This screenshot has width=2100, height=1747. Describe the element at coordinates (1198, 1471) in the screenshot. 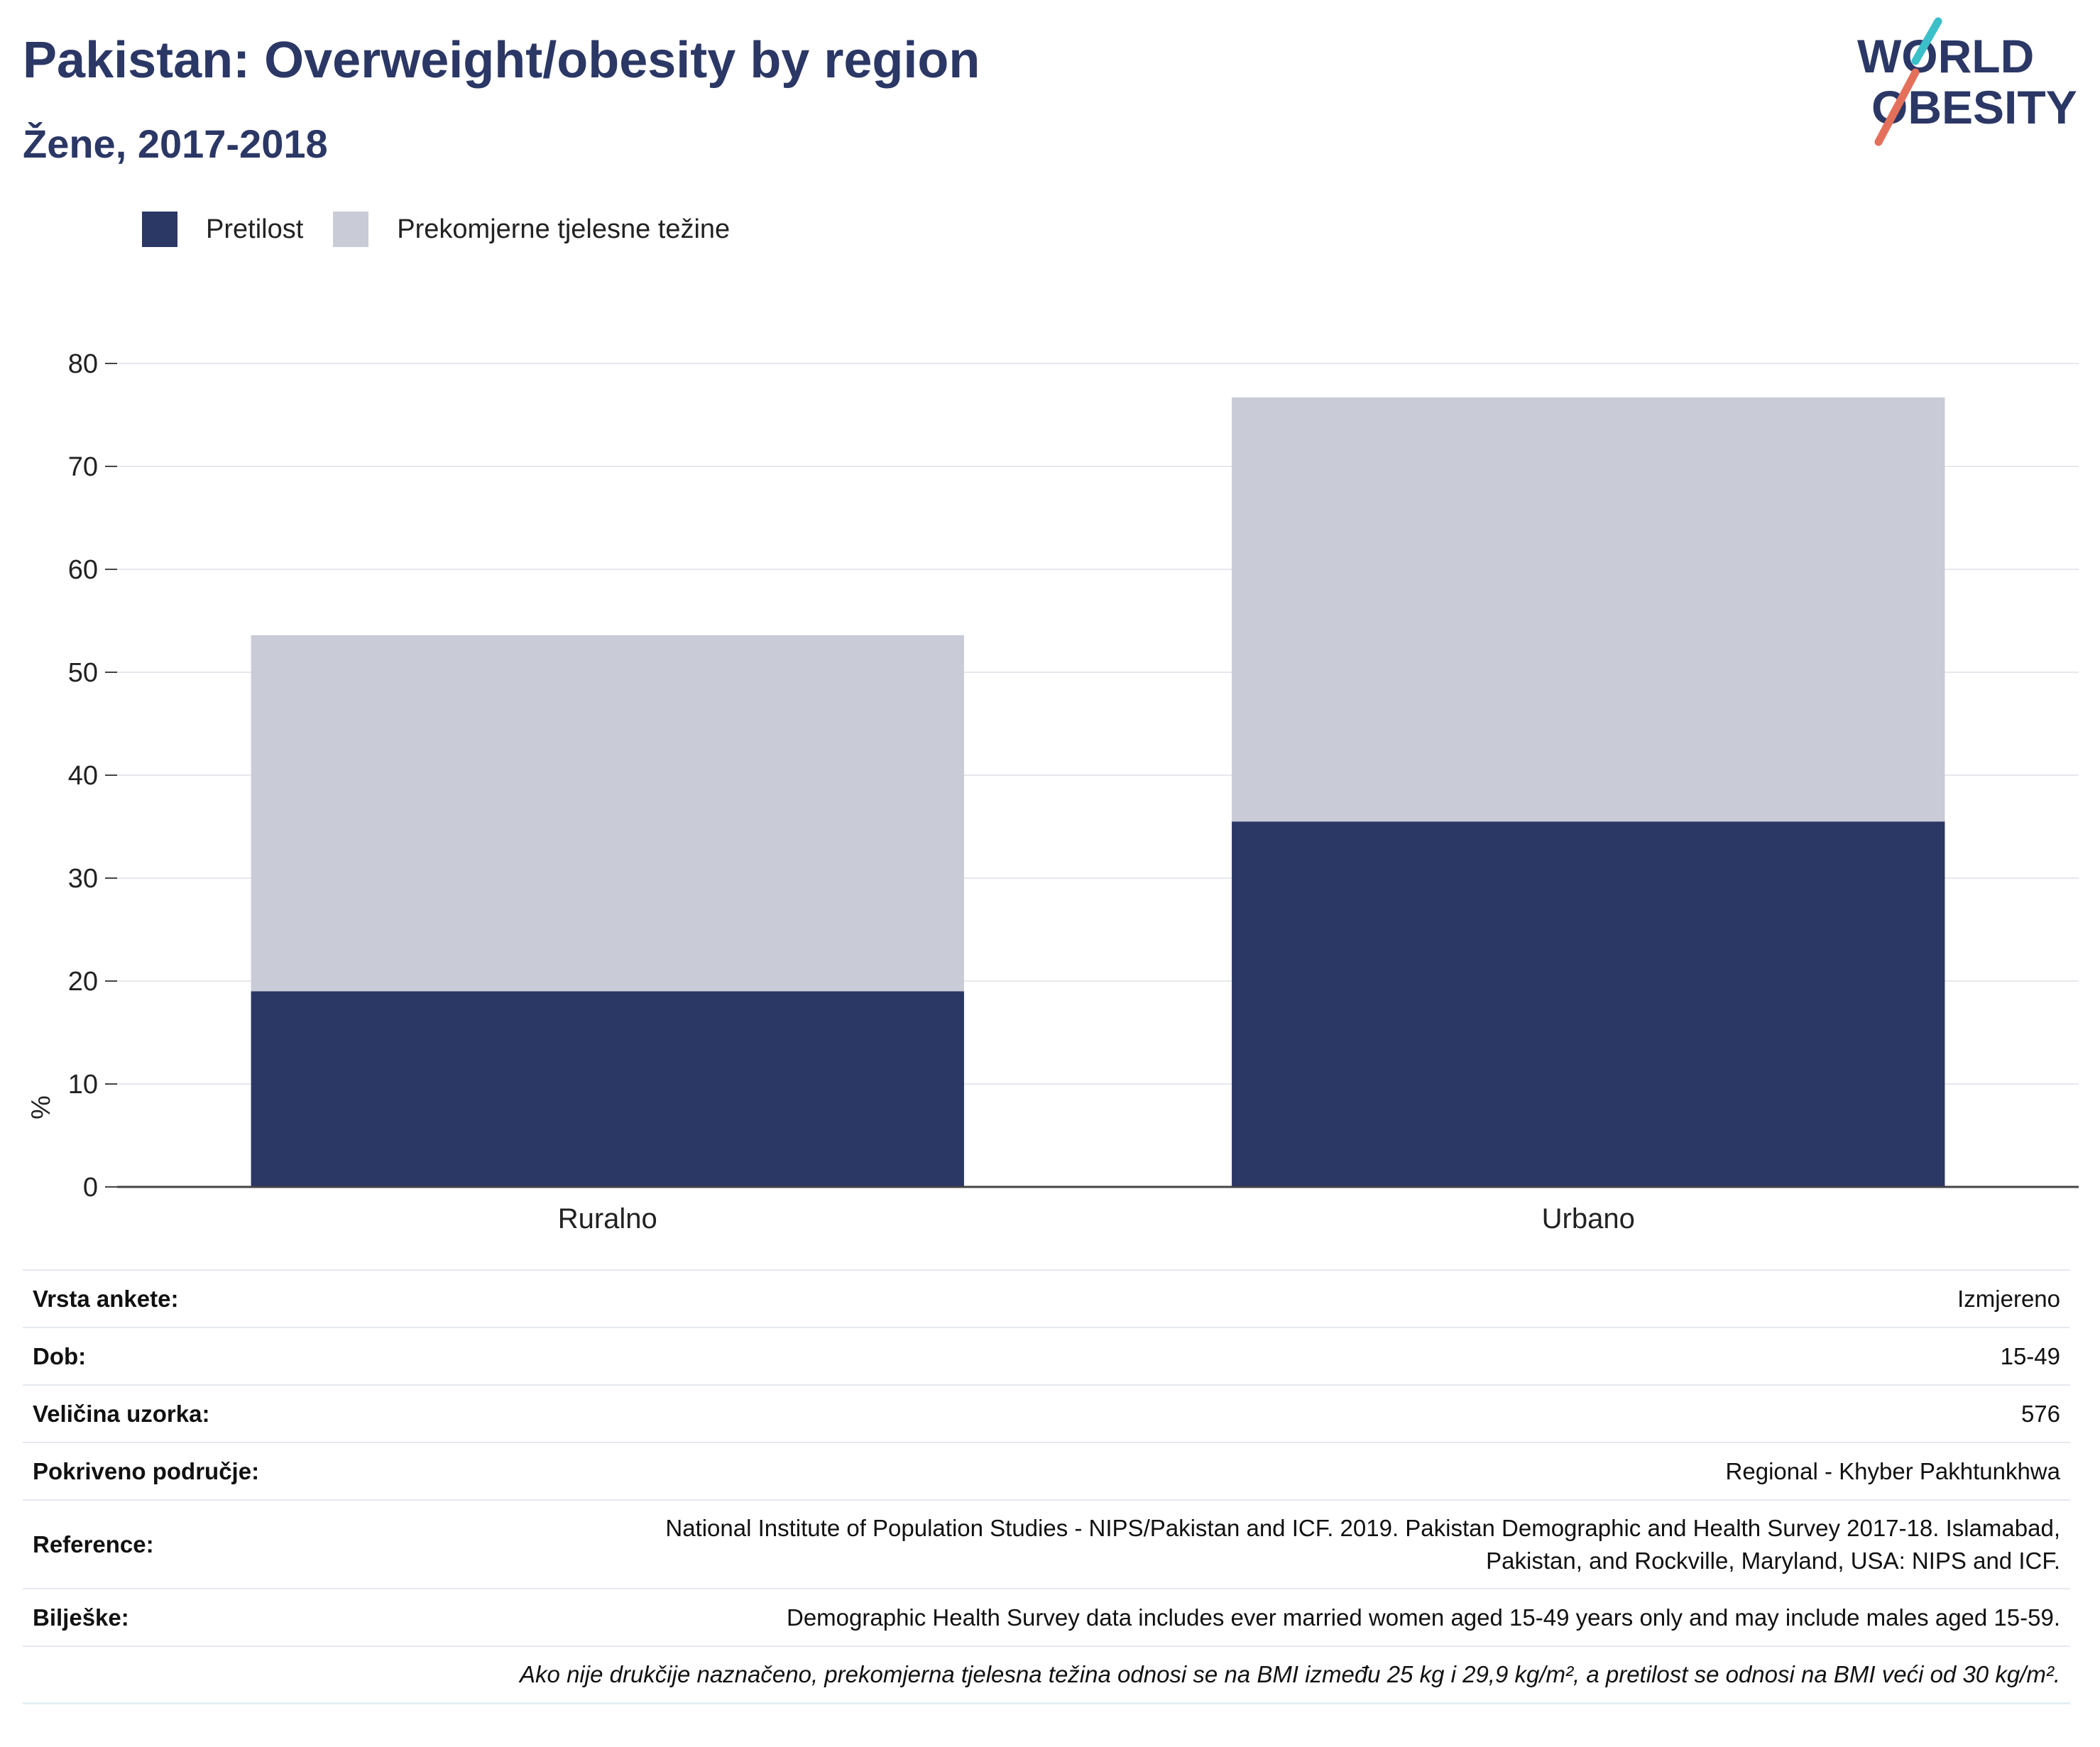

I see `info-value: Regional - Khyber Pakhtunkhwa` at that location.